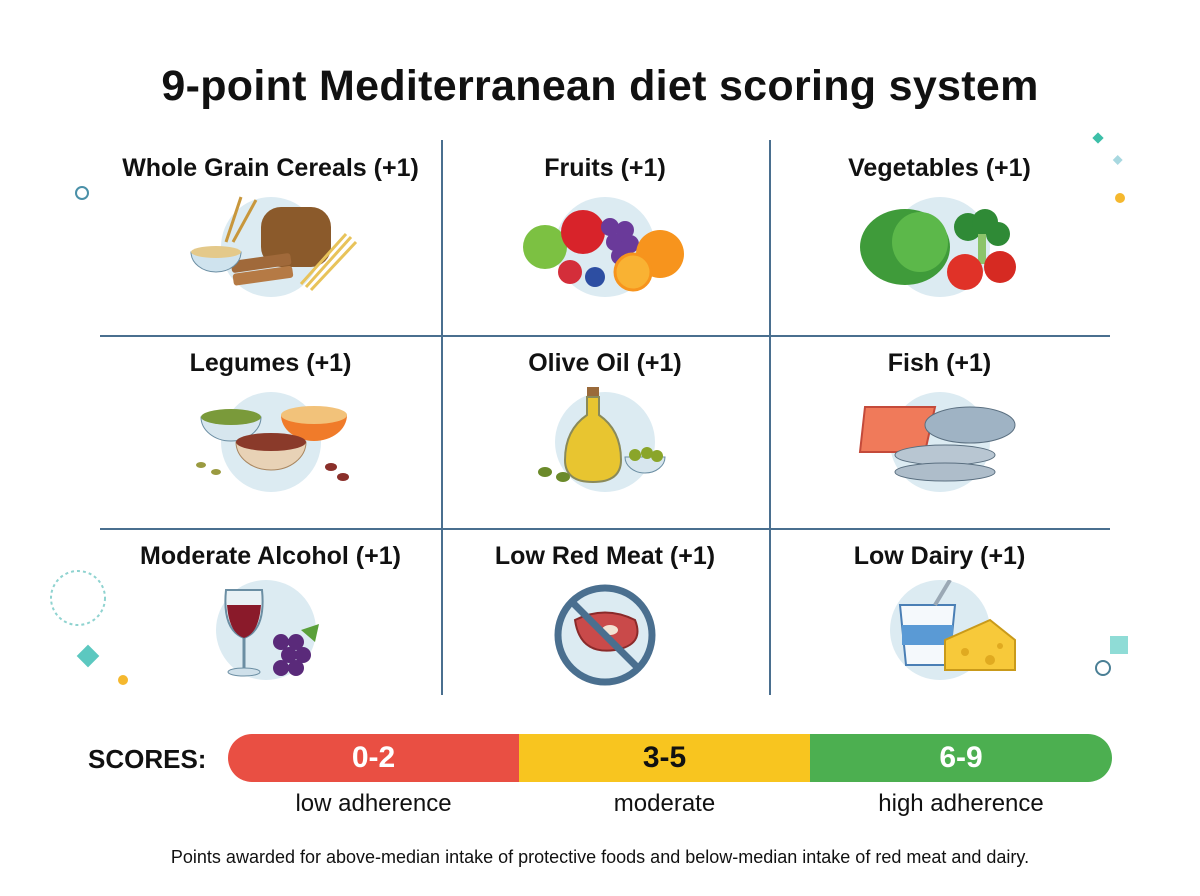 This screenshot has width=1200, height=896. What do you see at coordinates (373, 758) in the screenshot?
I see `score-range-low: 0-2` at bounding box center [373, 758].